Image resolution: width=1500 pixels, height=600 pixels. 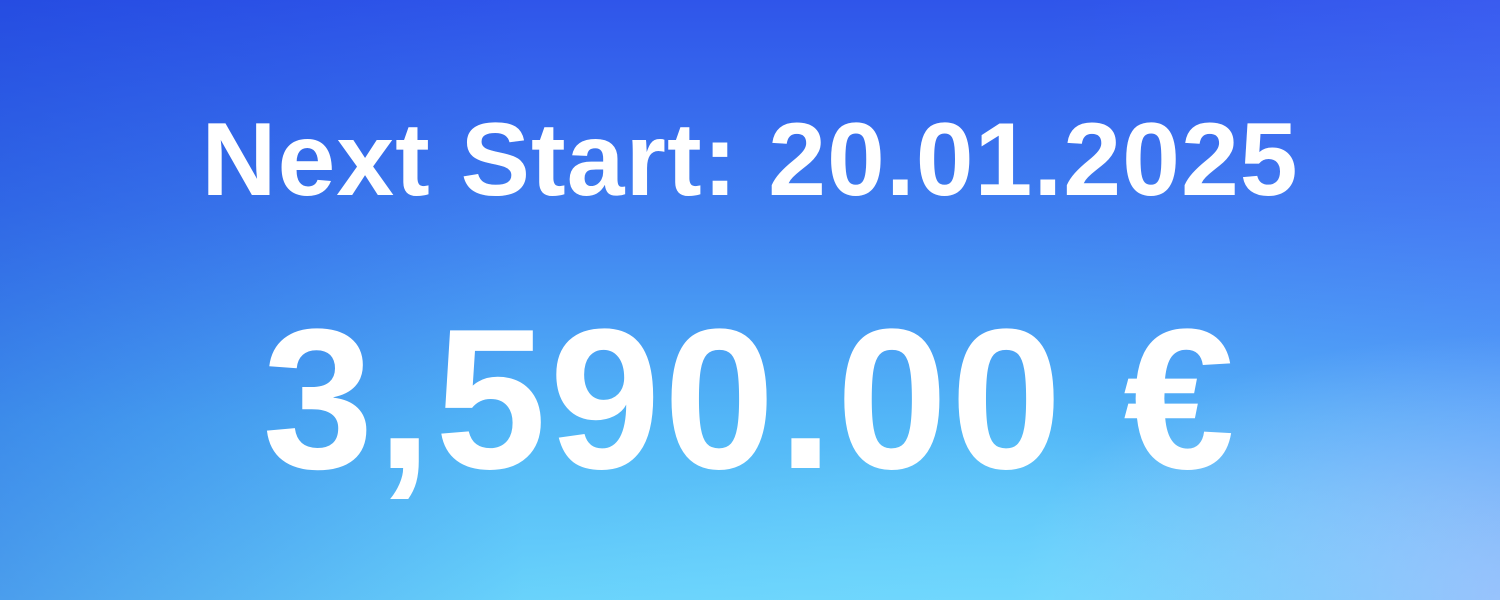 What do you see at coordinates (470, 160) in the screenshot?
I see `next-start-label: Next Start:` at bounding box center [470, 160].